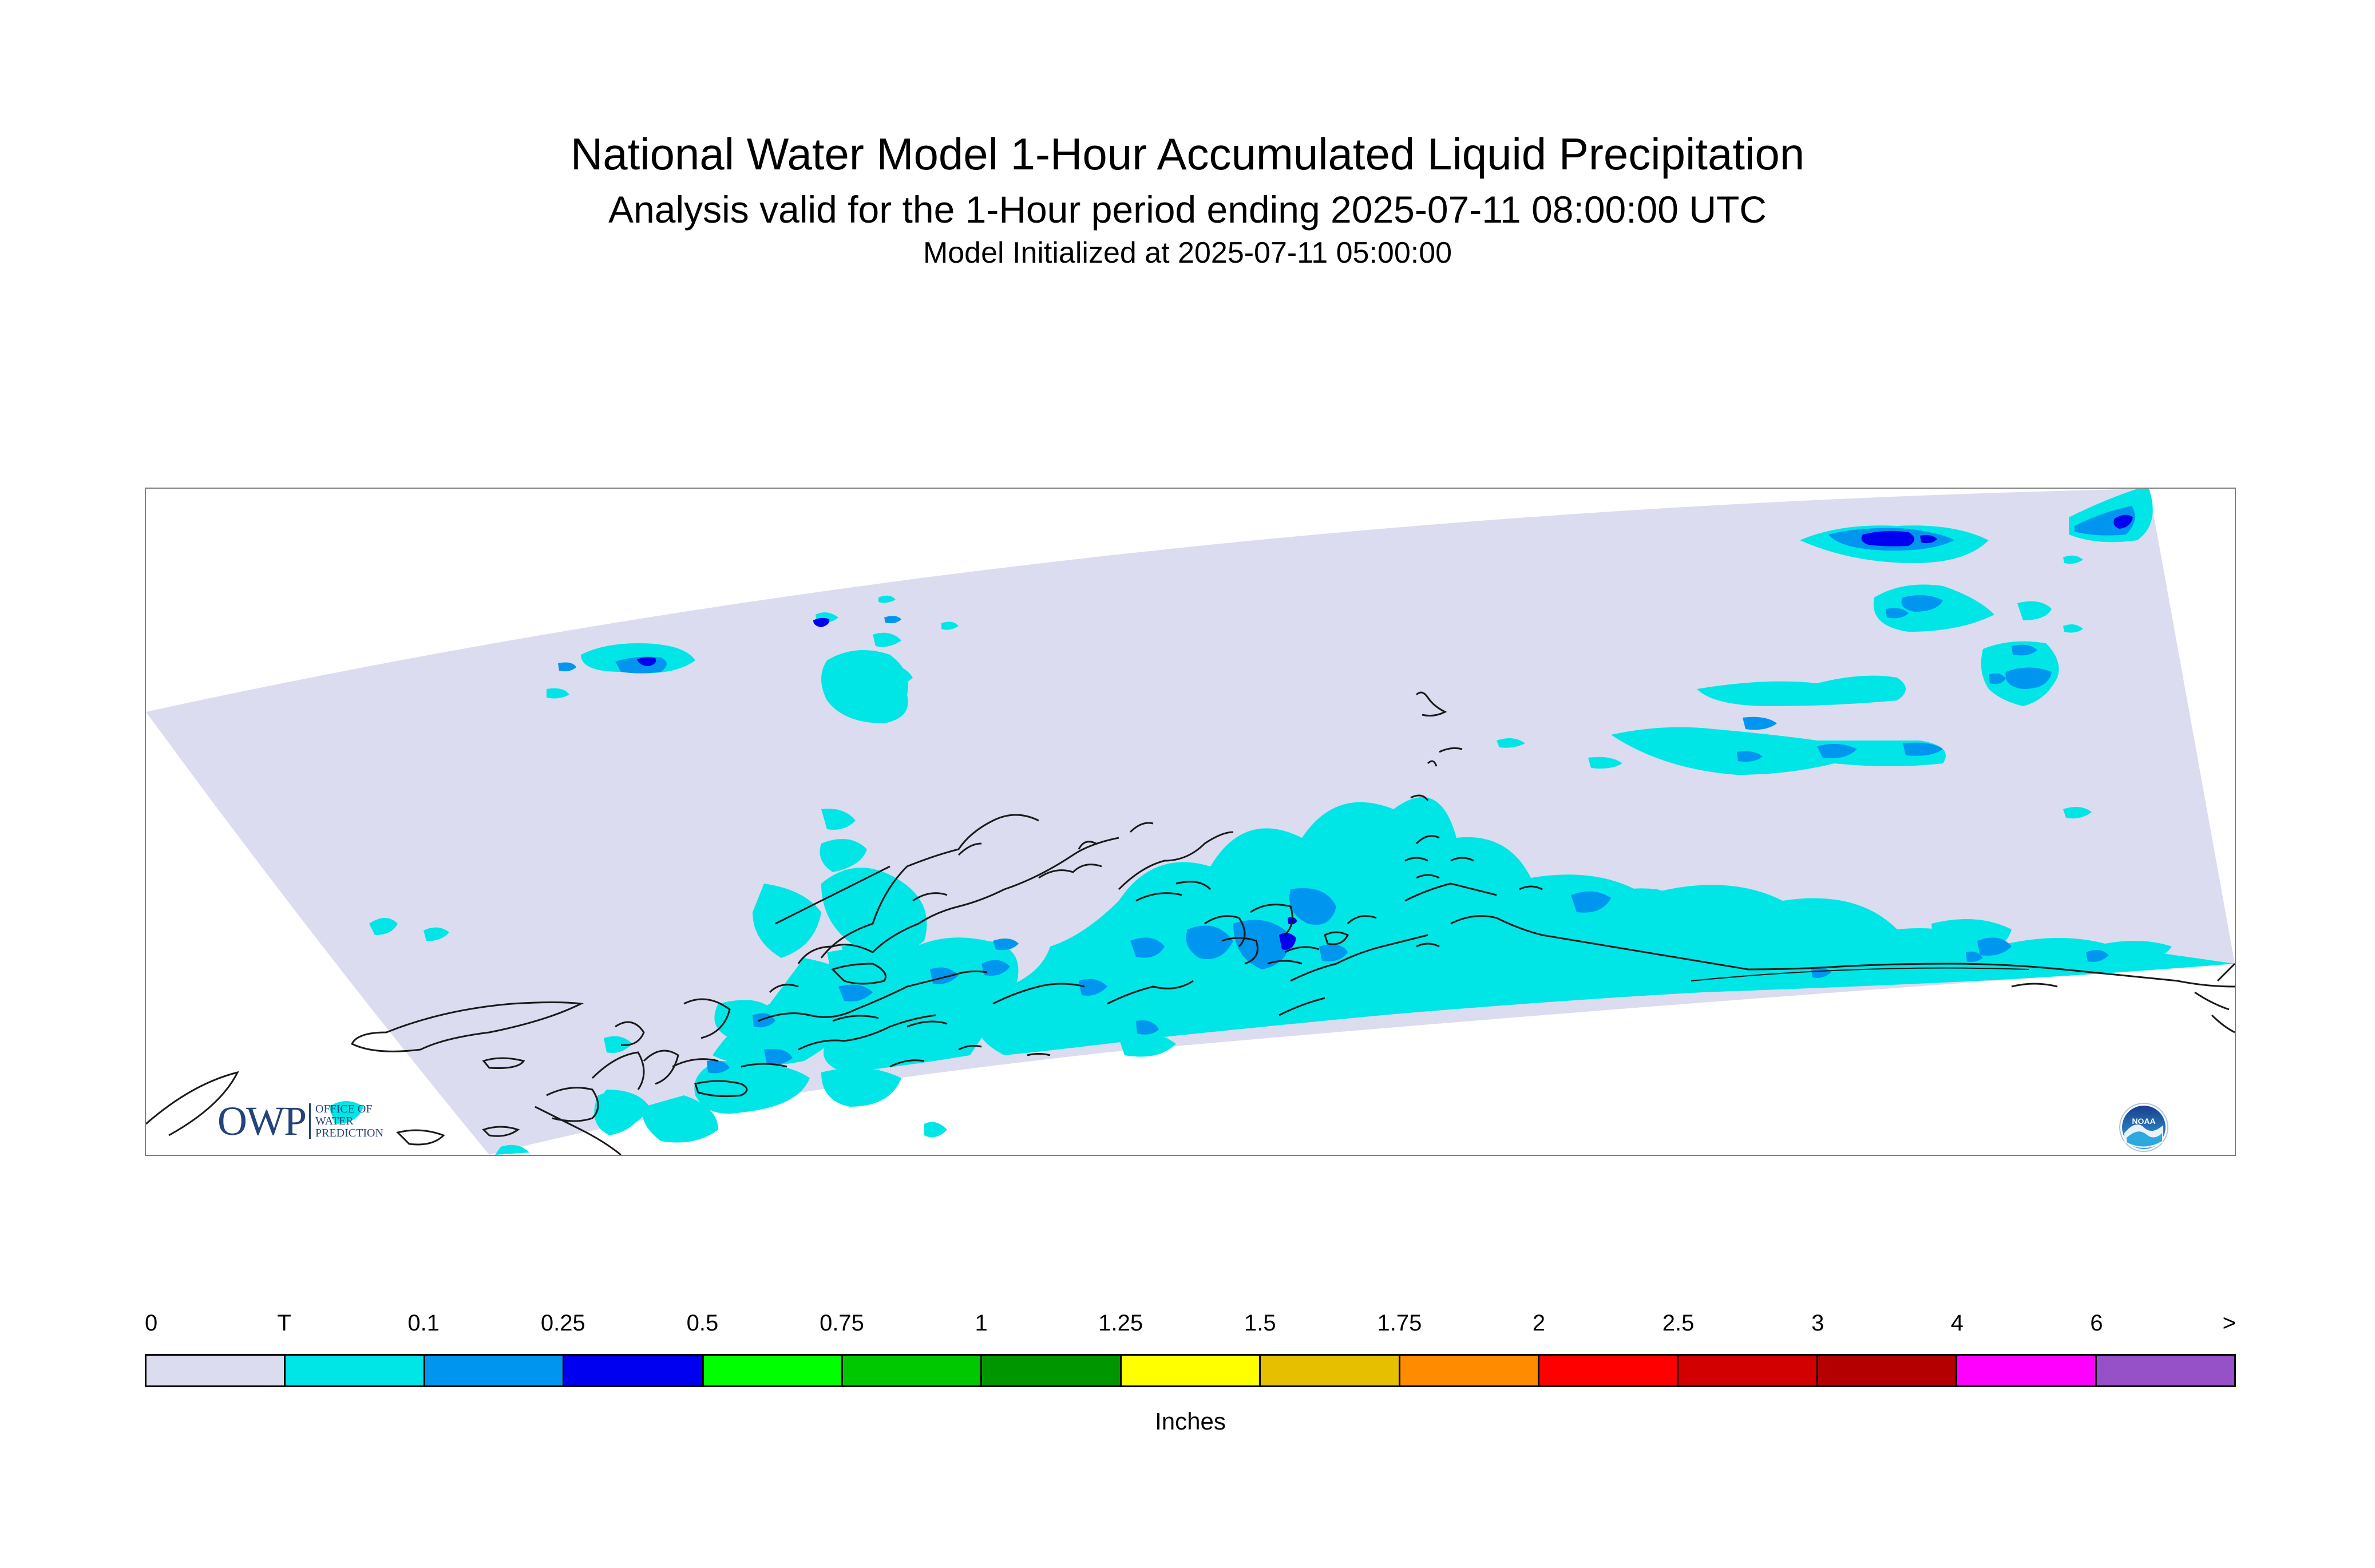 This screenshot has width=2375, height=1568. Describe the element at coordinates (1679, 1323) in the screenshot. I see `legend-tick-label: 2.5` at that location.